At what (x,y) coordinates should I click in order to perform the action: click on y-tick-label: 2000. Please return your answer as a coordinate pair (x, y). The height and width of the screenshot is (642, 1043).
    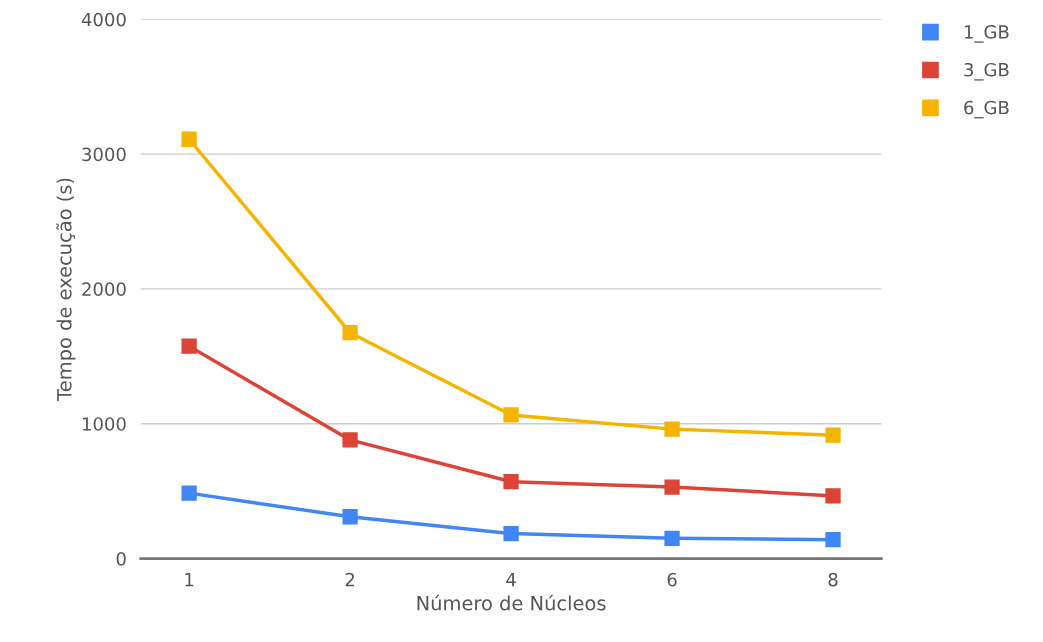
    Looking at the image, I should click on (104, 289).